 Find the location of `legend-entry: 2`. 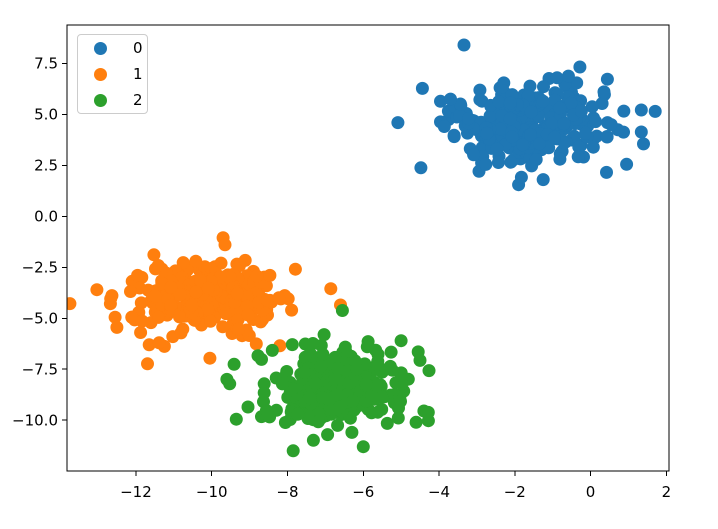

legend-entry: 2 is located at coordinates (112, 100).